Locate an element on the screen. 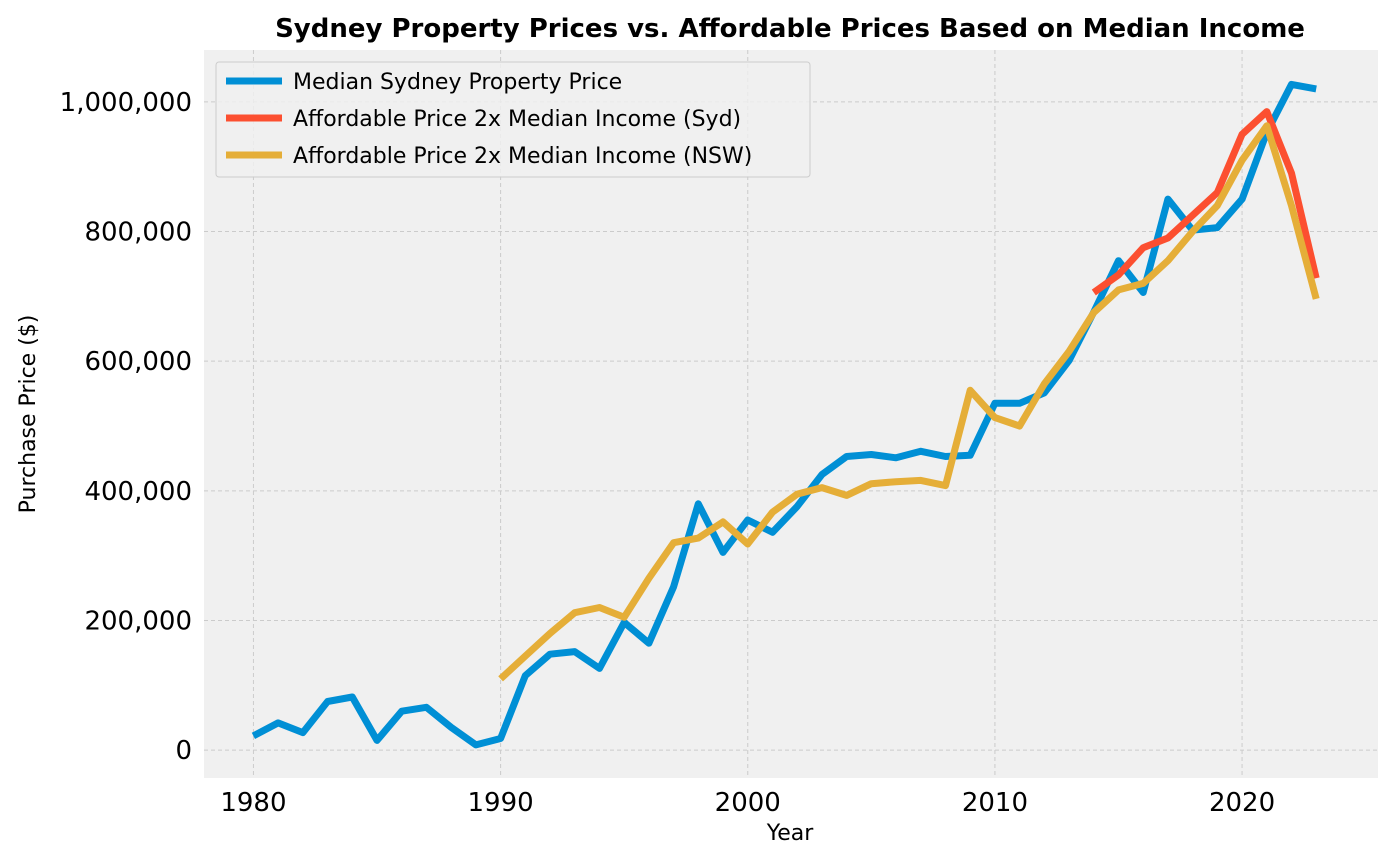  x-axis-ticks: 1980 1990 2000 2010 2020 is located at coordinates (747, 803).